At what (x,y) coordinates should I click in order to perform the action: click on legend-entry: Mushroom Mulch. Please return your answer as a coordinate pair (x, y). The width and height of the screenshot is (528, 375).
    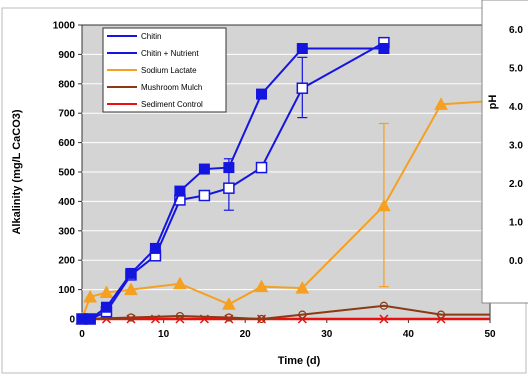
    Looking at the image, I should click on (154, 87).